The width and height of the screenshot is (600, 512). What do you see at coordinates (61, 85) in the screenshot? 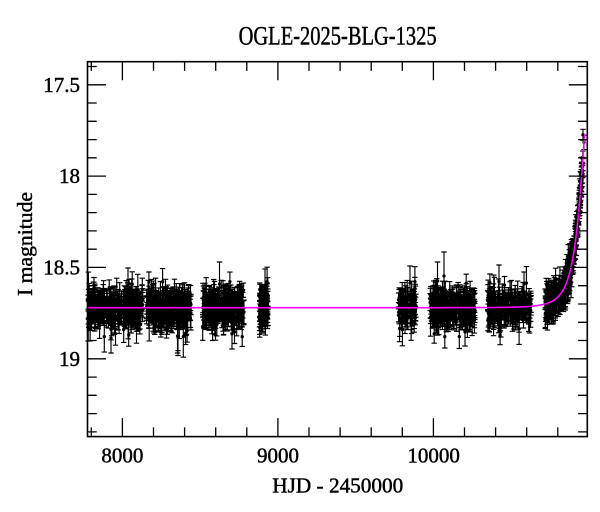
I see `svg-text: 17.5` at bounding box center [61, 85].